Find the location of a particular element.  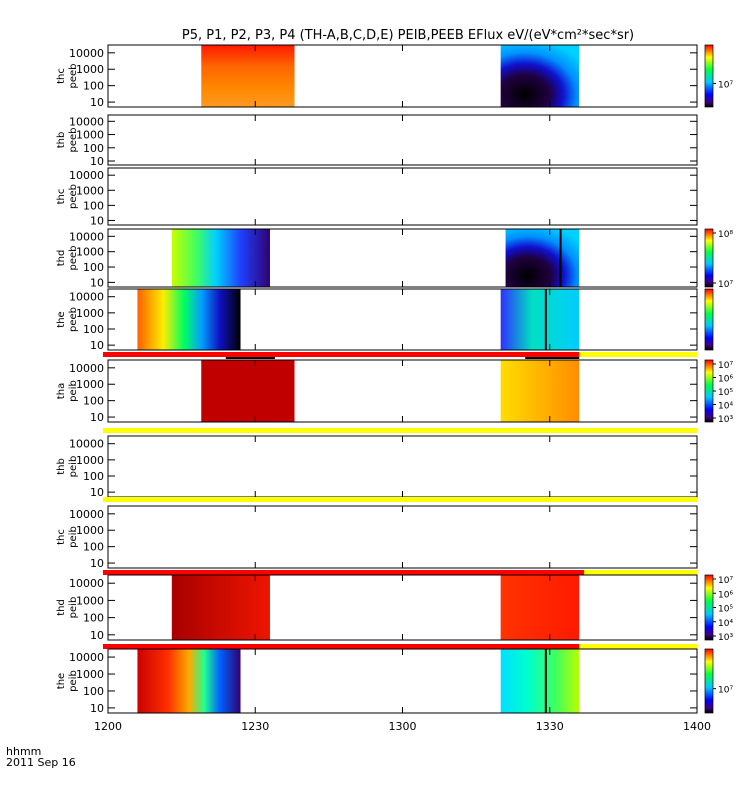

panel-probe-label: thd is located at coordinates (61, 258).